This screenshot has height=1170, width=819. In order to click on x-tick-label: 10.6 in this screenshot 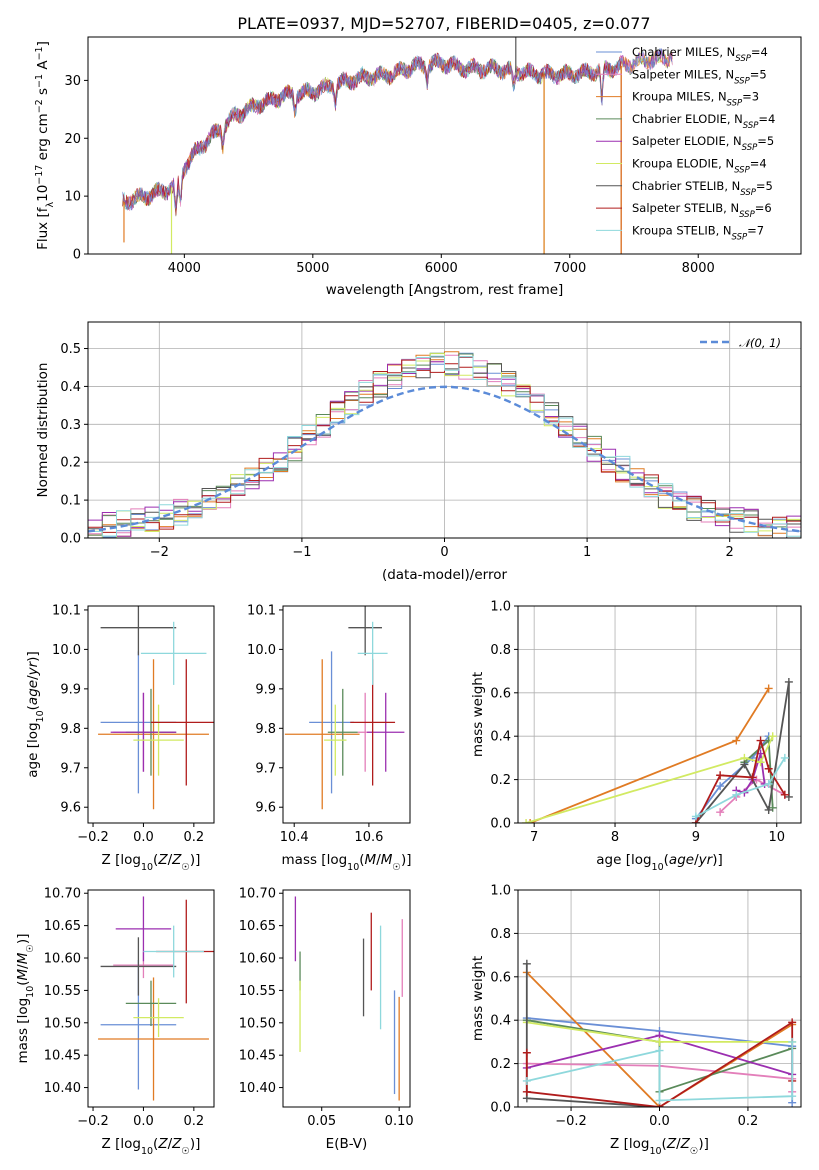, I will do `click(368, 837)`.